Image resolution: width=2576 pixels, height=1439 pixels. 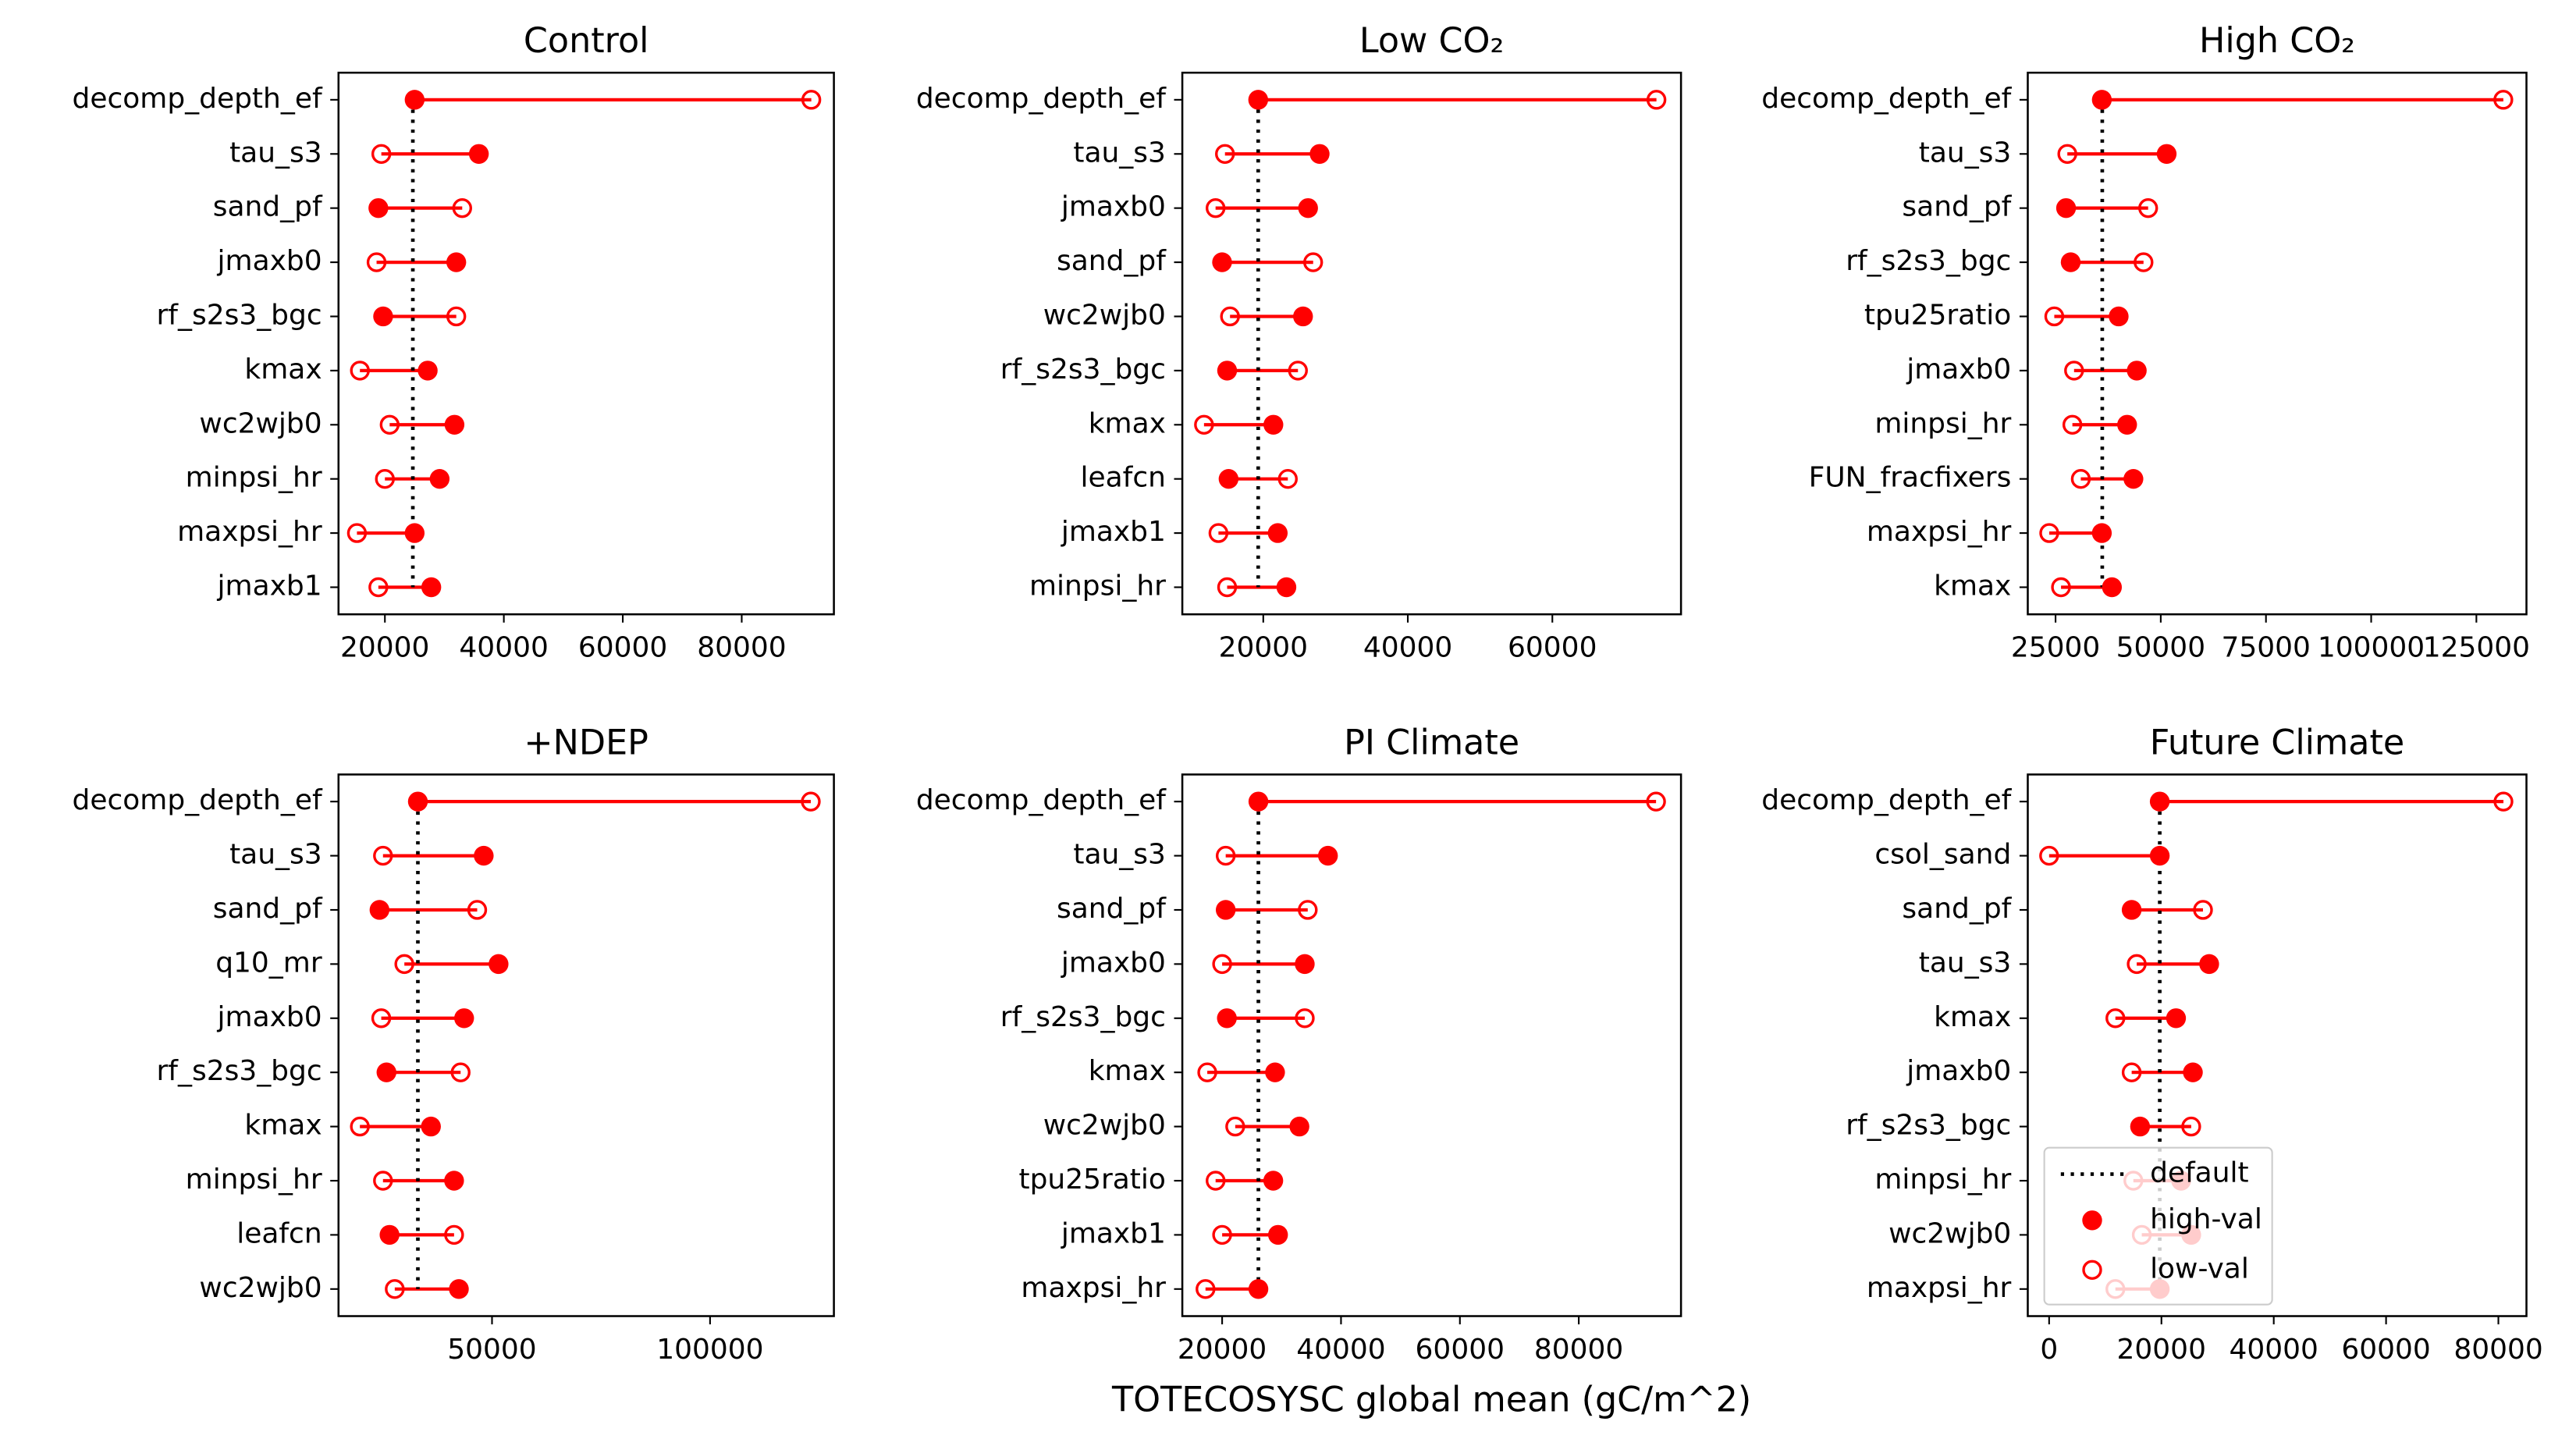 I want to click on panel-title: High CO₂, so click(x=2277, y=41).